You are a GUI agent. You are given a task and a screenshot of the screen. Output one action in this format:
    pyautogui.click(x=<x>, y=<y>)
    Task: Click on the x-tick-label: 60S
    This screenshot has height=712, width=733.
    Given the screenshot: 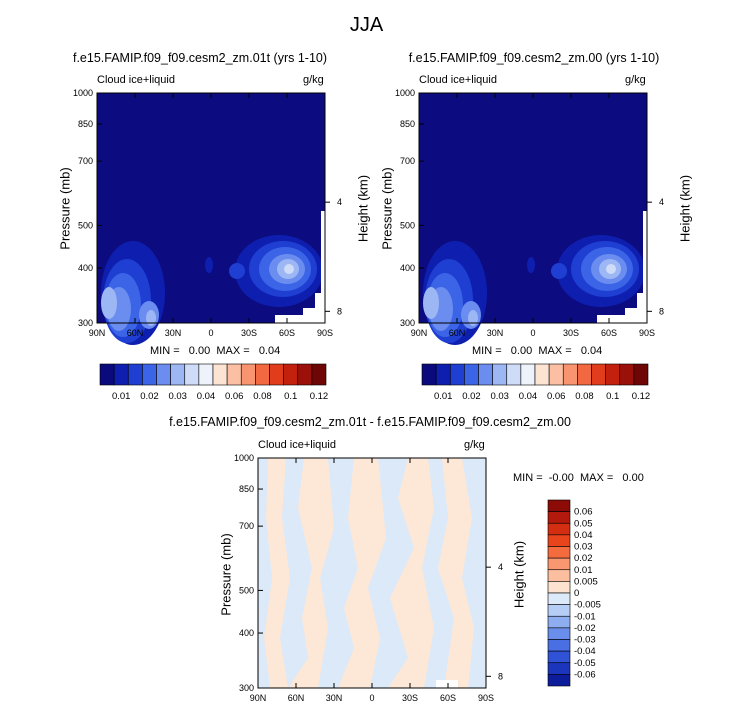 What is the action you would take?
    pyautogui.click(x=287, y=333)
    